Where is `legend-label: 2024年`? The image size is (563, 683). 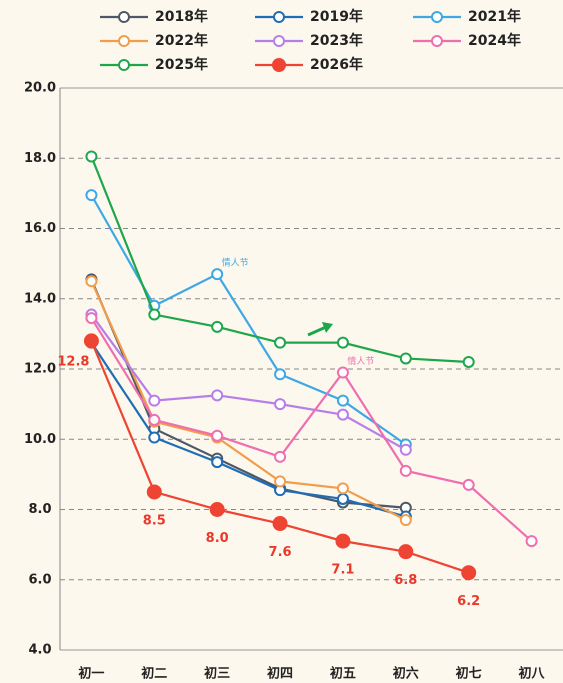 legend-label: 2024年 is located at coordinates (494, 40).